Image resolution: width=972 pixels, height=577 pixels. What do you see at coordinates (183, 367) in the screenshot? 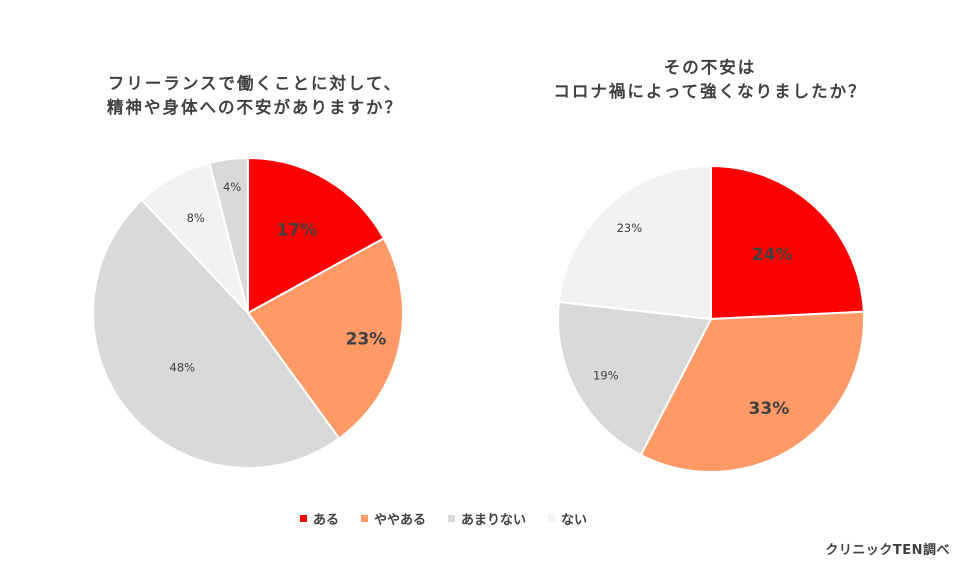
I see `pie-left-label-2: 48%` at bounding box center [183, 367].